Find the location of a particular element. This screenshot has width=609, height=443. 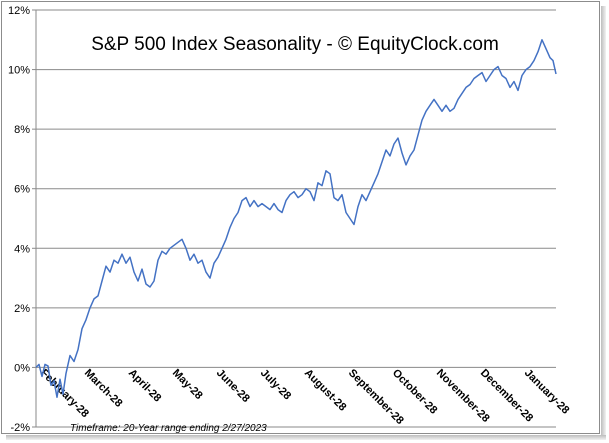

x-tick-label: March-28 is located at coordinates (103, 388).